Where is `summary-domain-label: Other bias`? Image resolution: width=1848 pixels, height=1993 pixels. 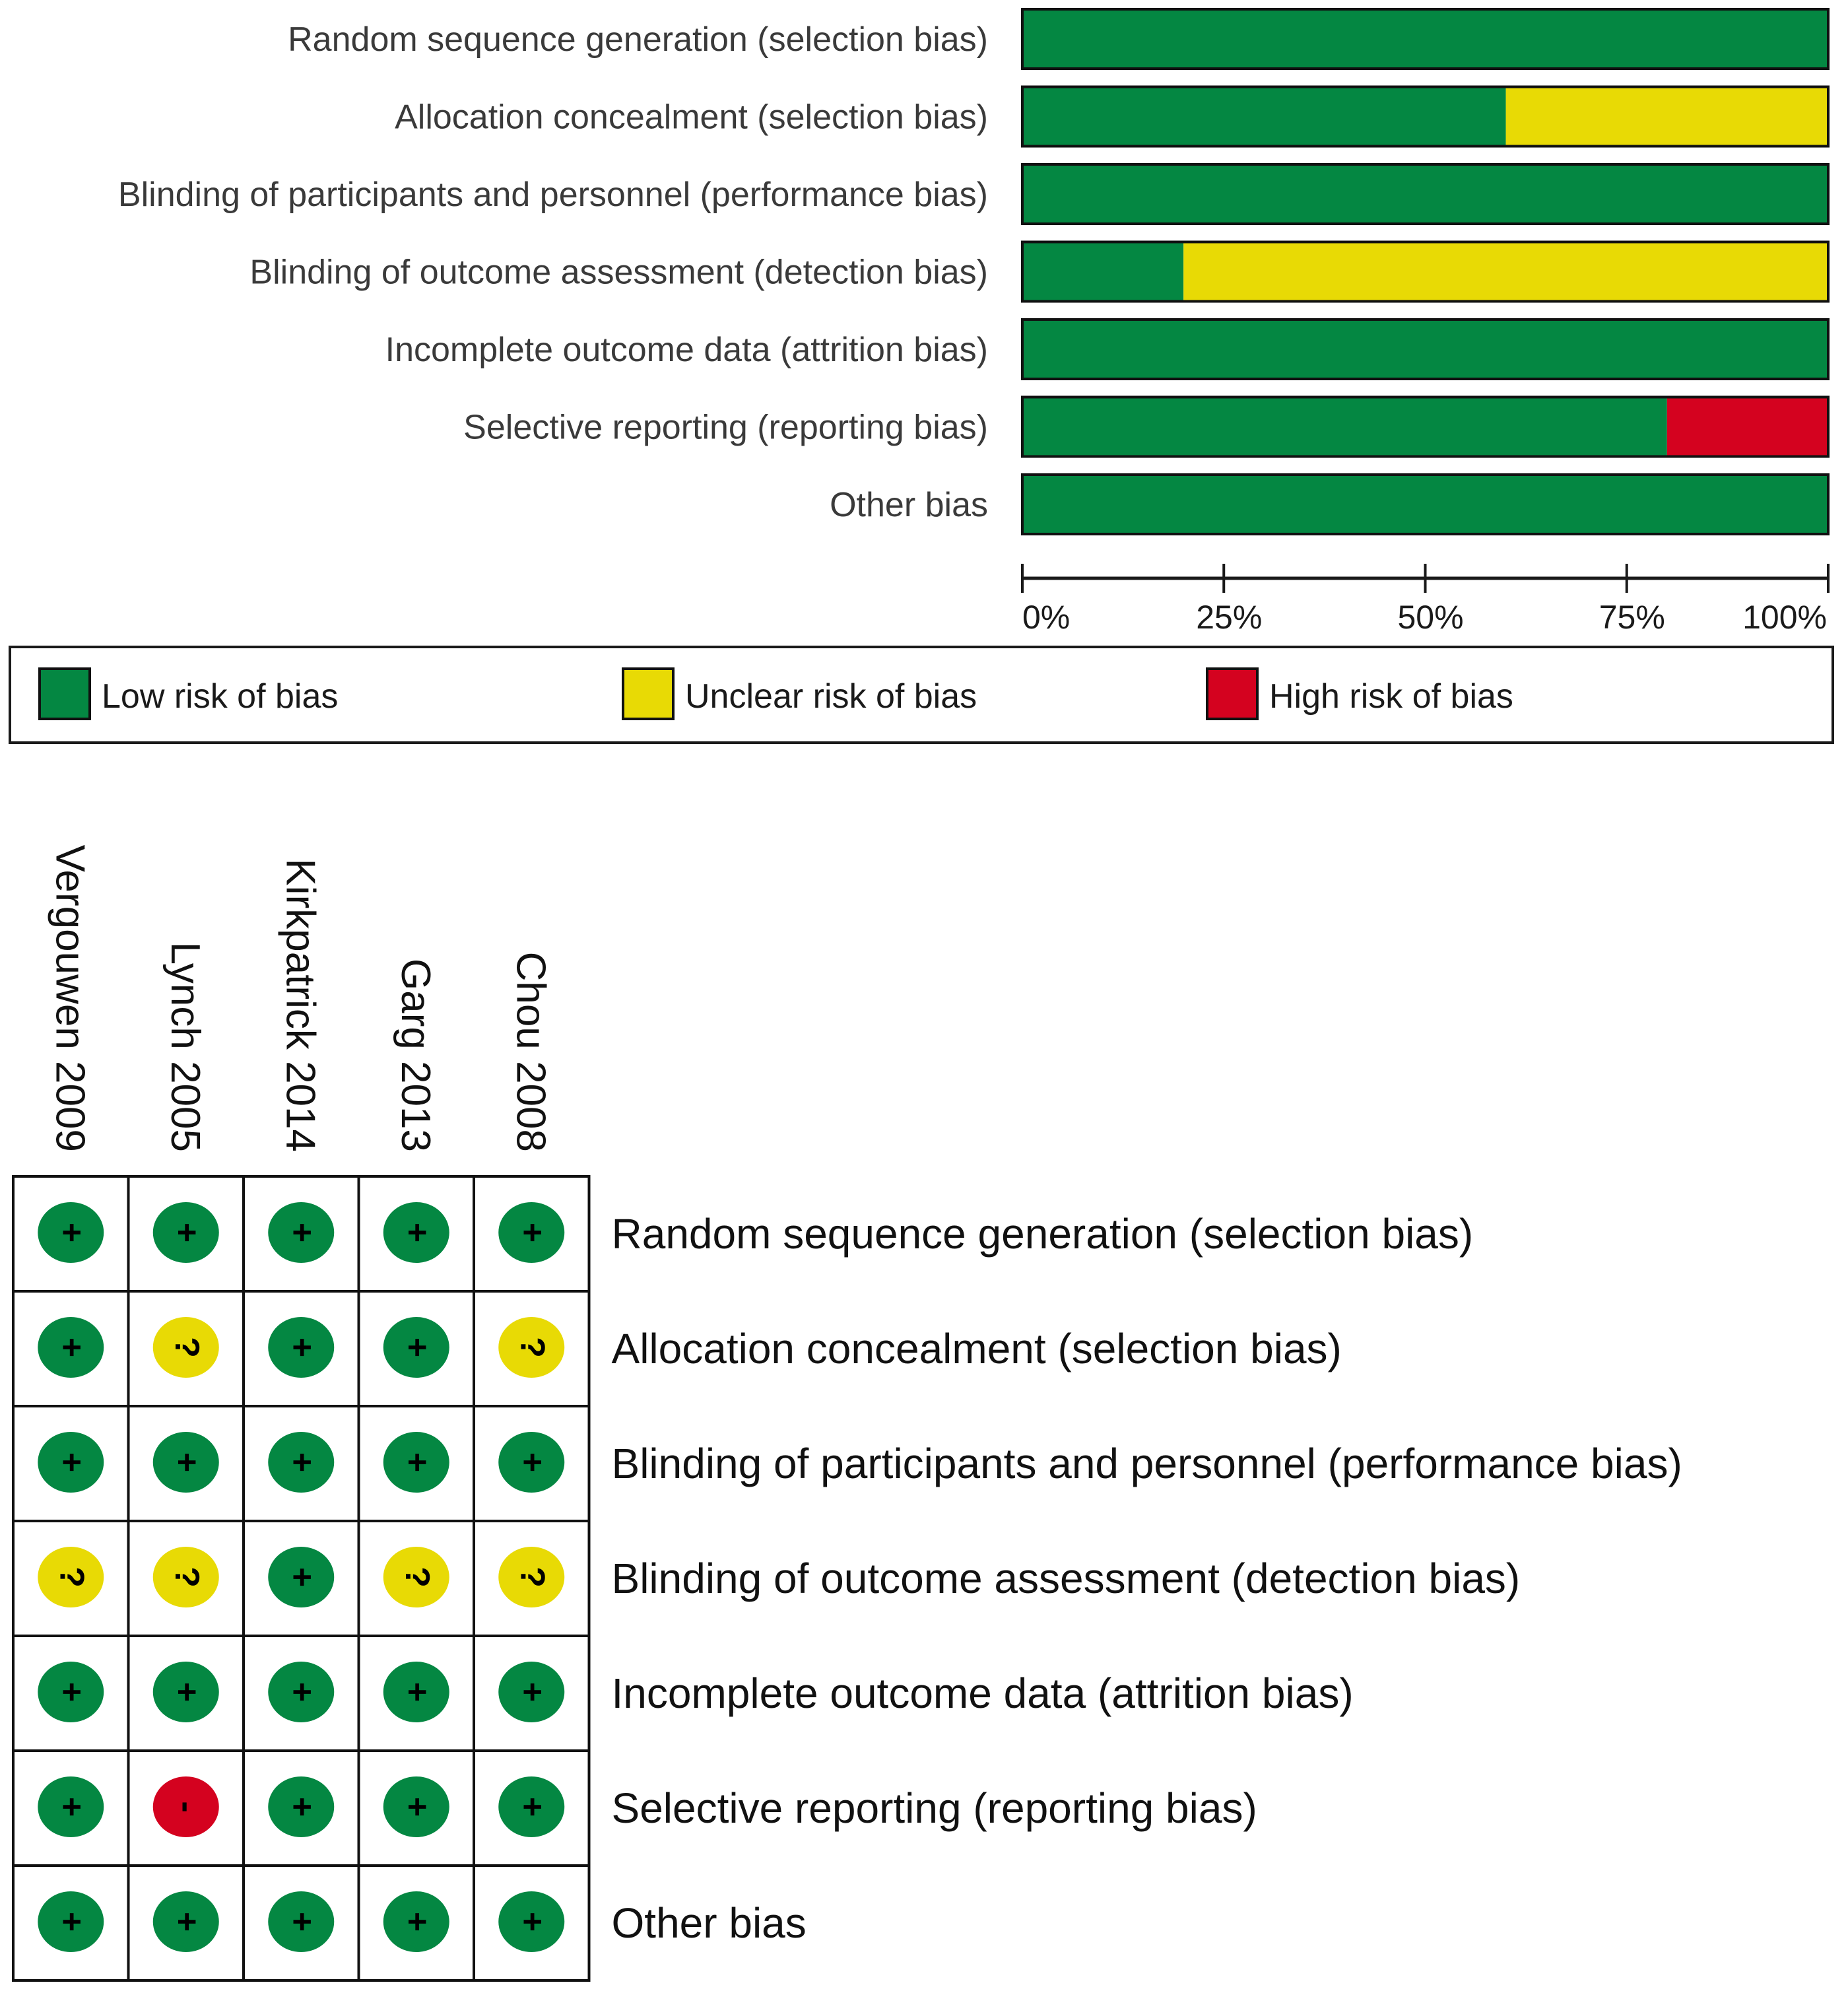 summary-domain-label: Other bias is located at coordinates (709, 1923).